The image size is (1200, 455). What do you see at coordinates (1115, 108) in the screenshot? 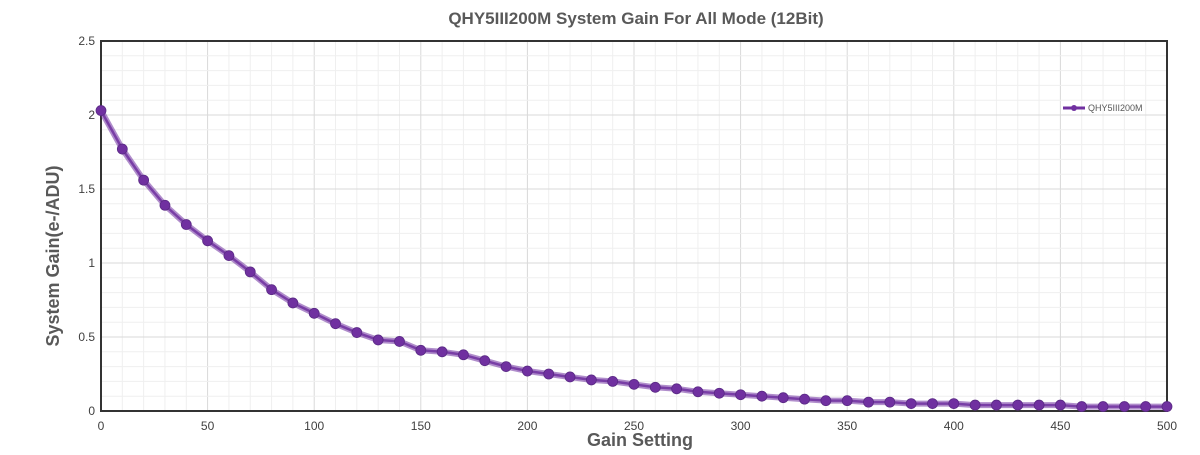
I see `legend-label: QHY5III200M` at bounding box center [1115, 108].